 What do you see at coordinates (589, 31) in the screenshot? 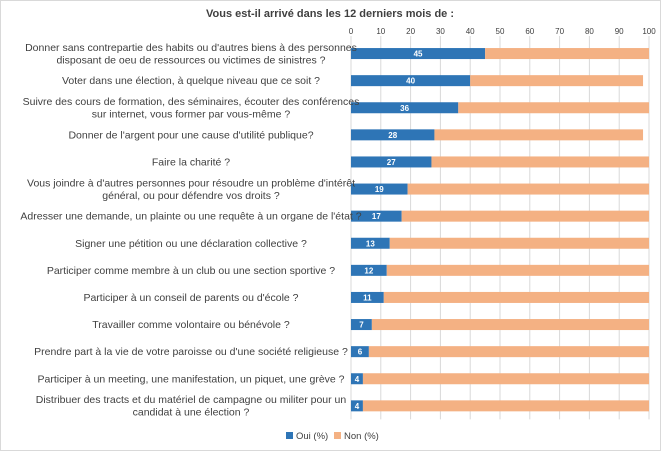
I see `x-tick-label: 80` at bounding box center [589, 31].